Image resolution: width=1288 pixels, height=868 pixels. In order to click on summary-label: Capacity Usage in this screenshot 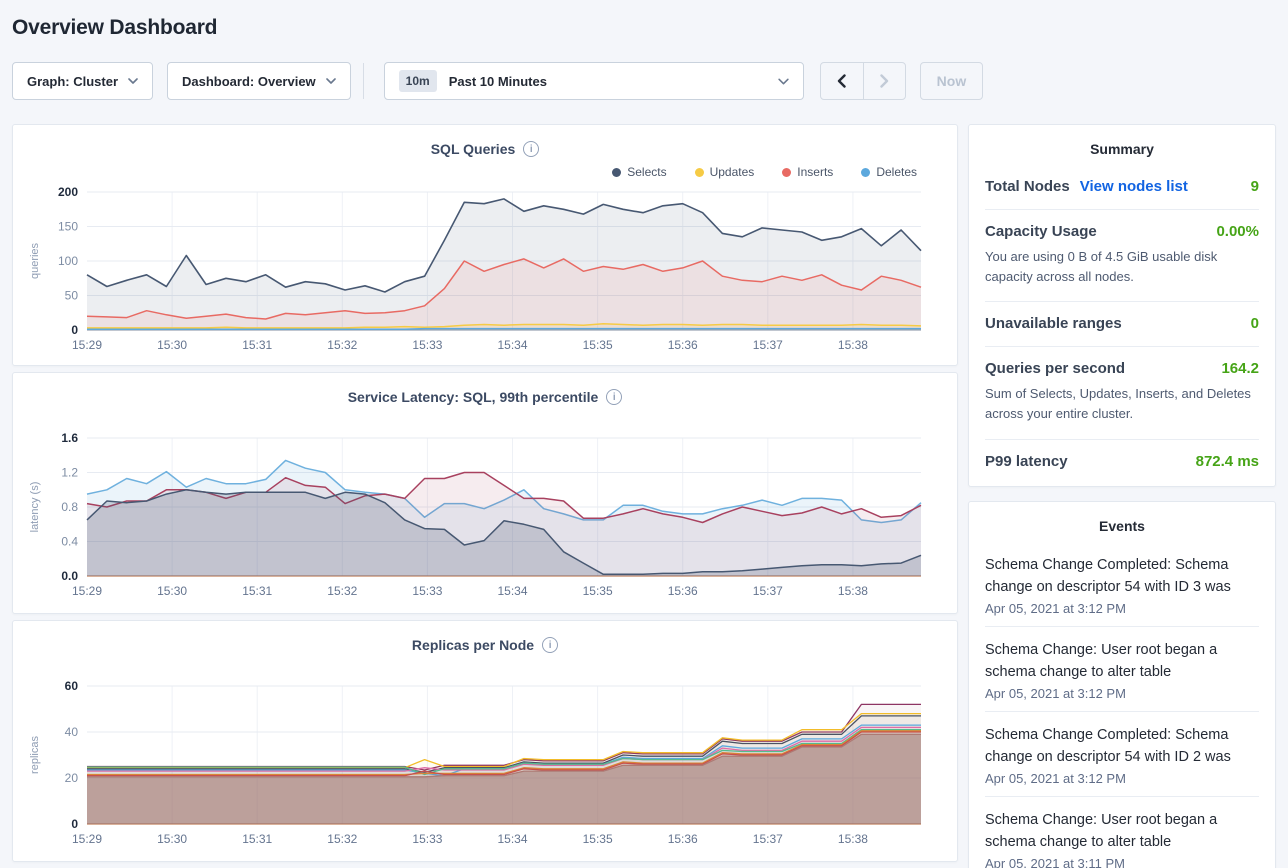, I will do `click(1041, 231)`.